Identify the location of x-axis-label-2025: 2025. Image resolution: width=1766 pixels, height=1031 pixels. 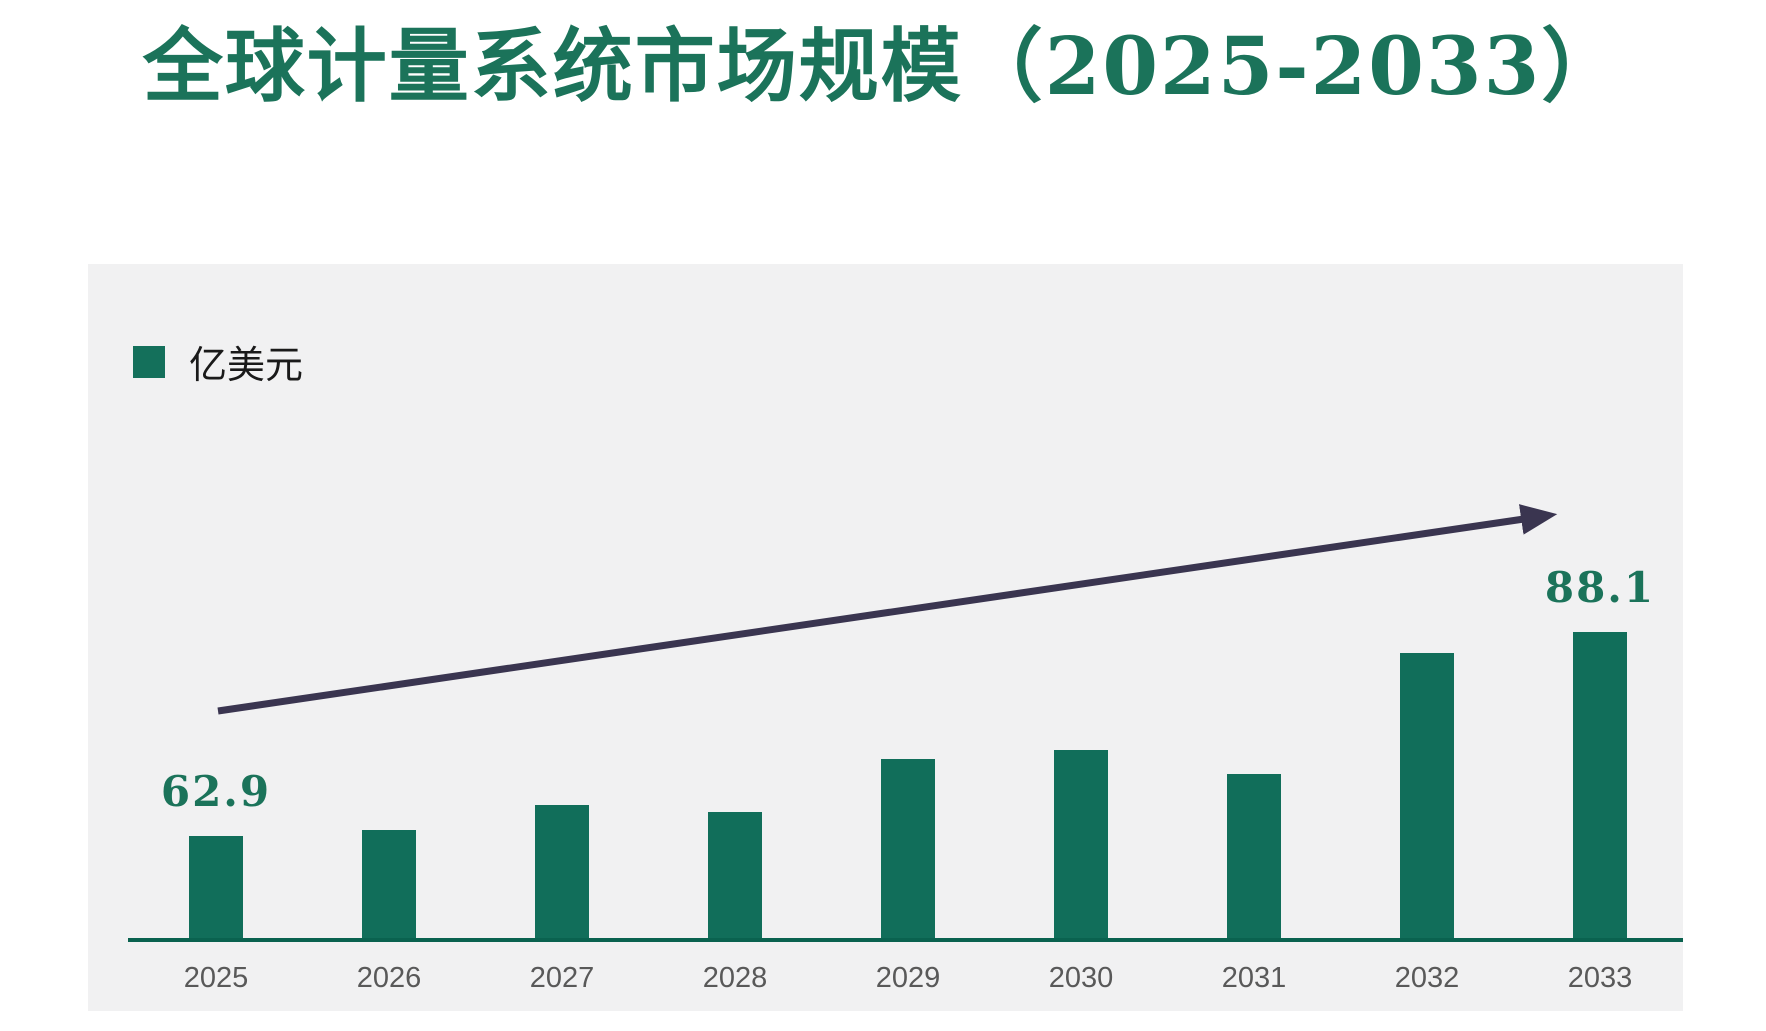
(216, 978).